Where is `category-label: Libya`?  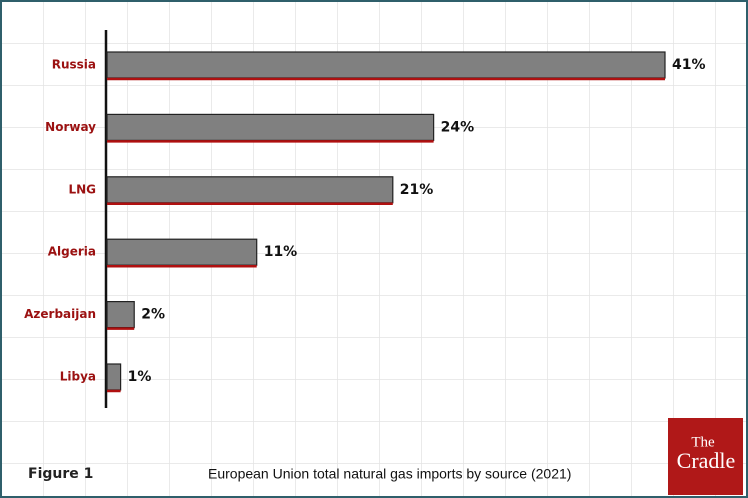 category-label: Libya is located at coordinates (78, 377).